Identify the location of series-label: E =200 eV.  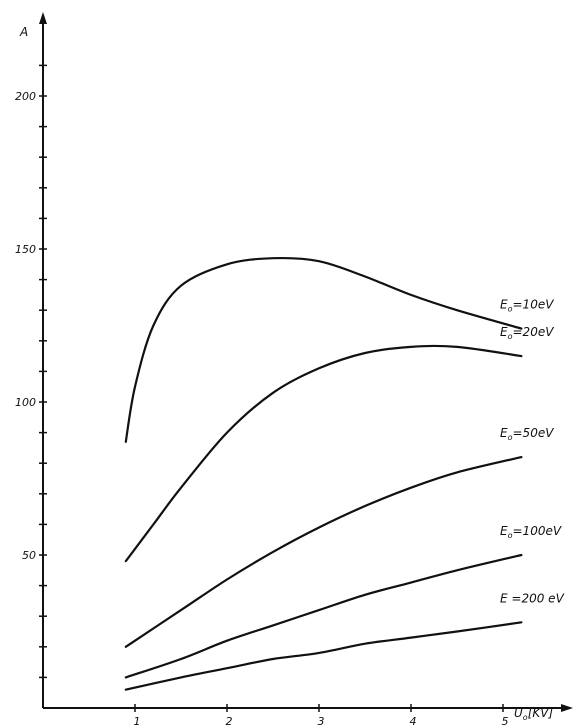
(532, 598).